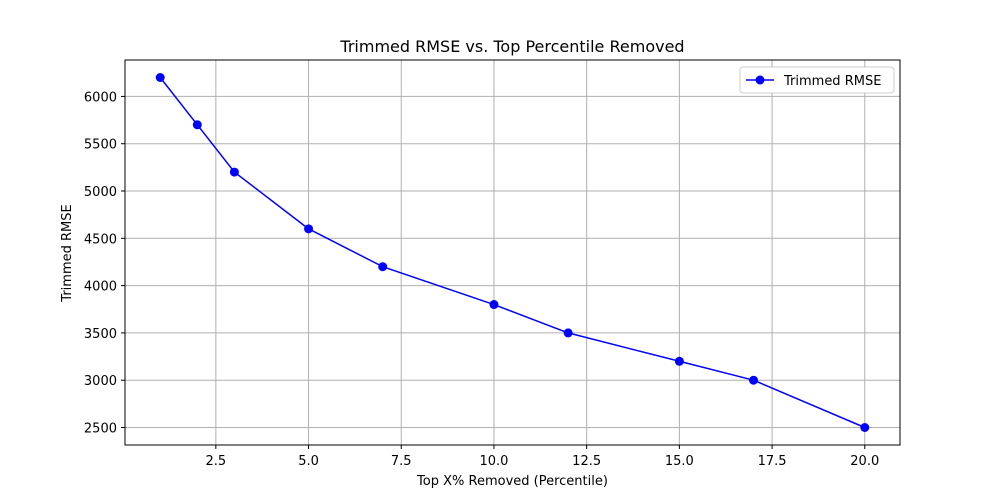  Describe the element at coordinates (100, 287) in the screenshot. I see `y-tick-label: 4000` at that location.